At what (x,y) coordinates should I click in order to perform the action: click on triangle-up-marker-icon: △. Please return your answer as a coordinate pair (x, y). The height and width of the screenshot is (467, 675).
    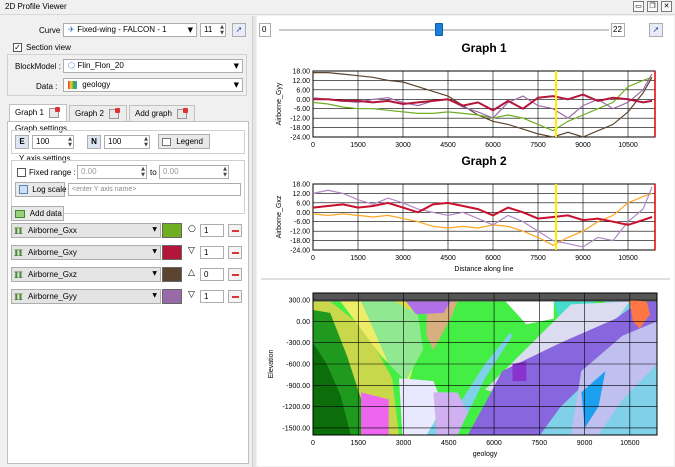
    Looking at the image, I should click on (191, 273).